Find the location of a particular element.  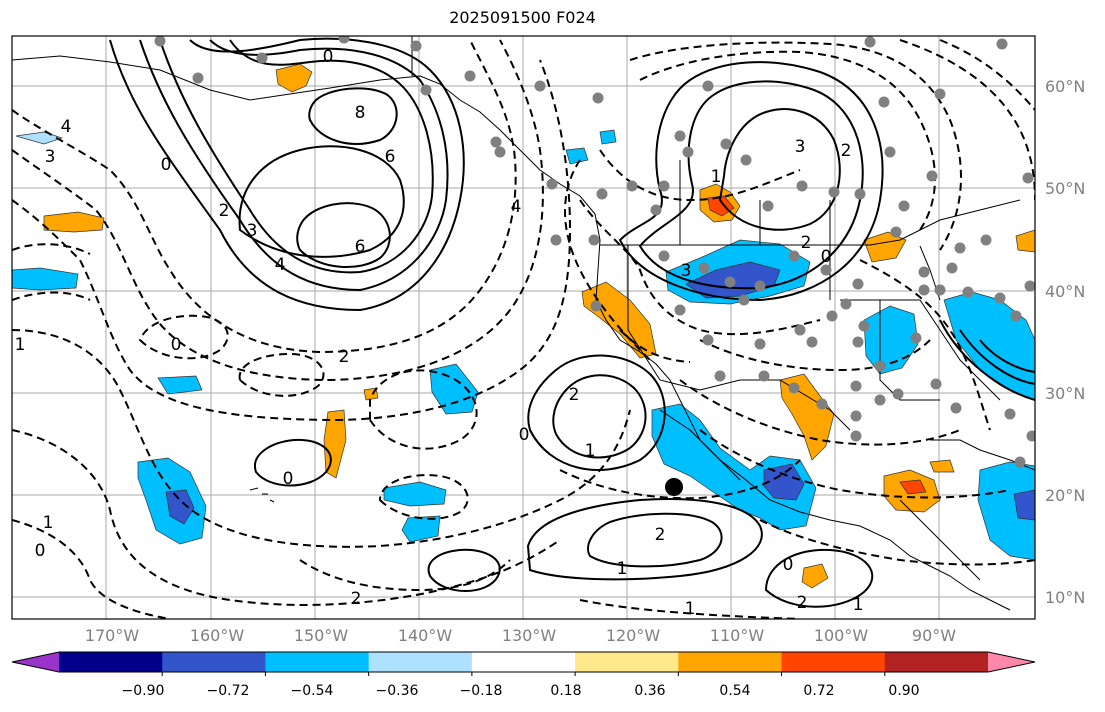

colorbar-tick-label: 0.90 is located at coordinates (904, 691).